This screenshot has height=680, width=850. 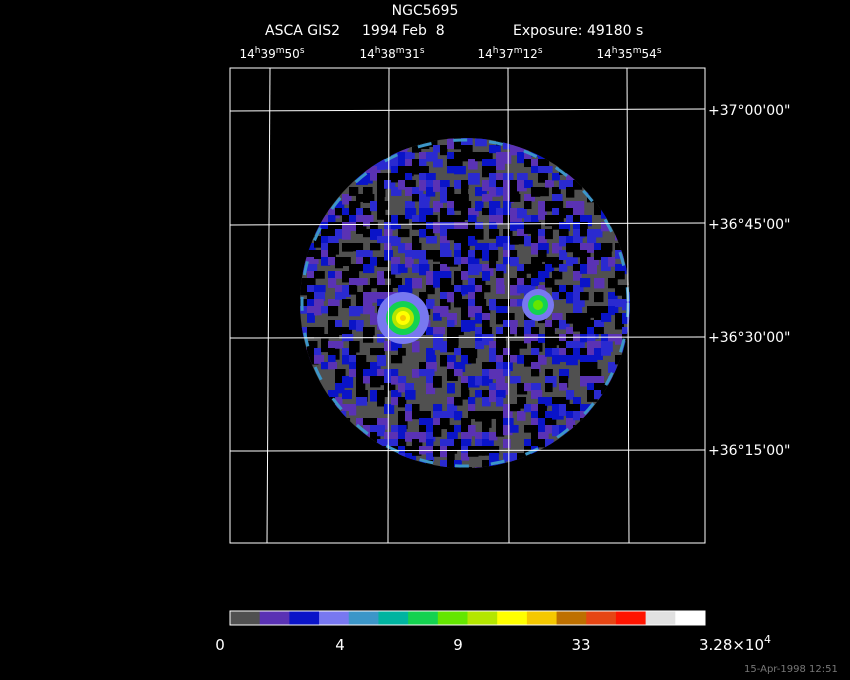 I want to click on ra-label: 14h35m54s, so click(x=628, y=53).